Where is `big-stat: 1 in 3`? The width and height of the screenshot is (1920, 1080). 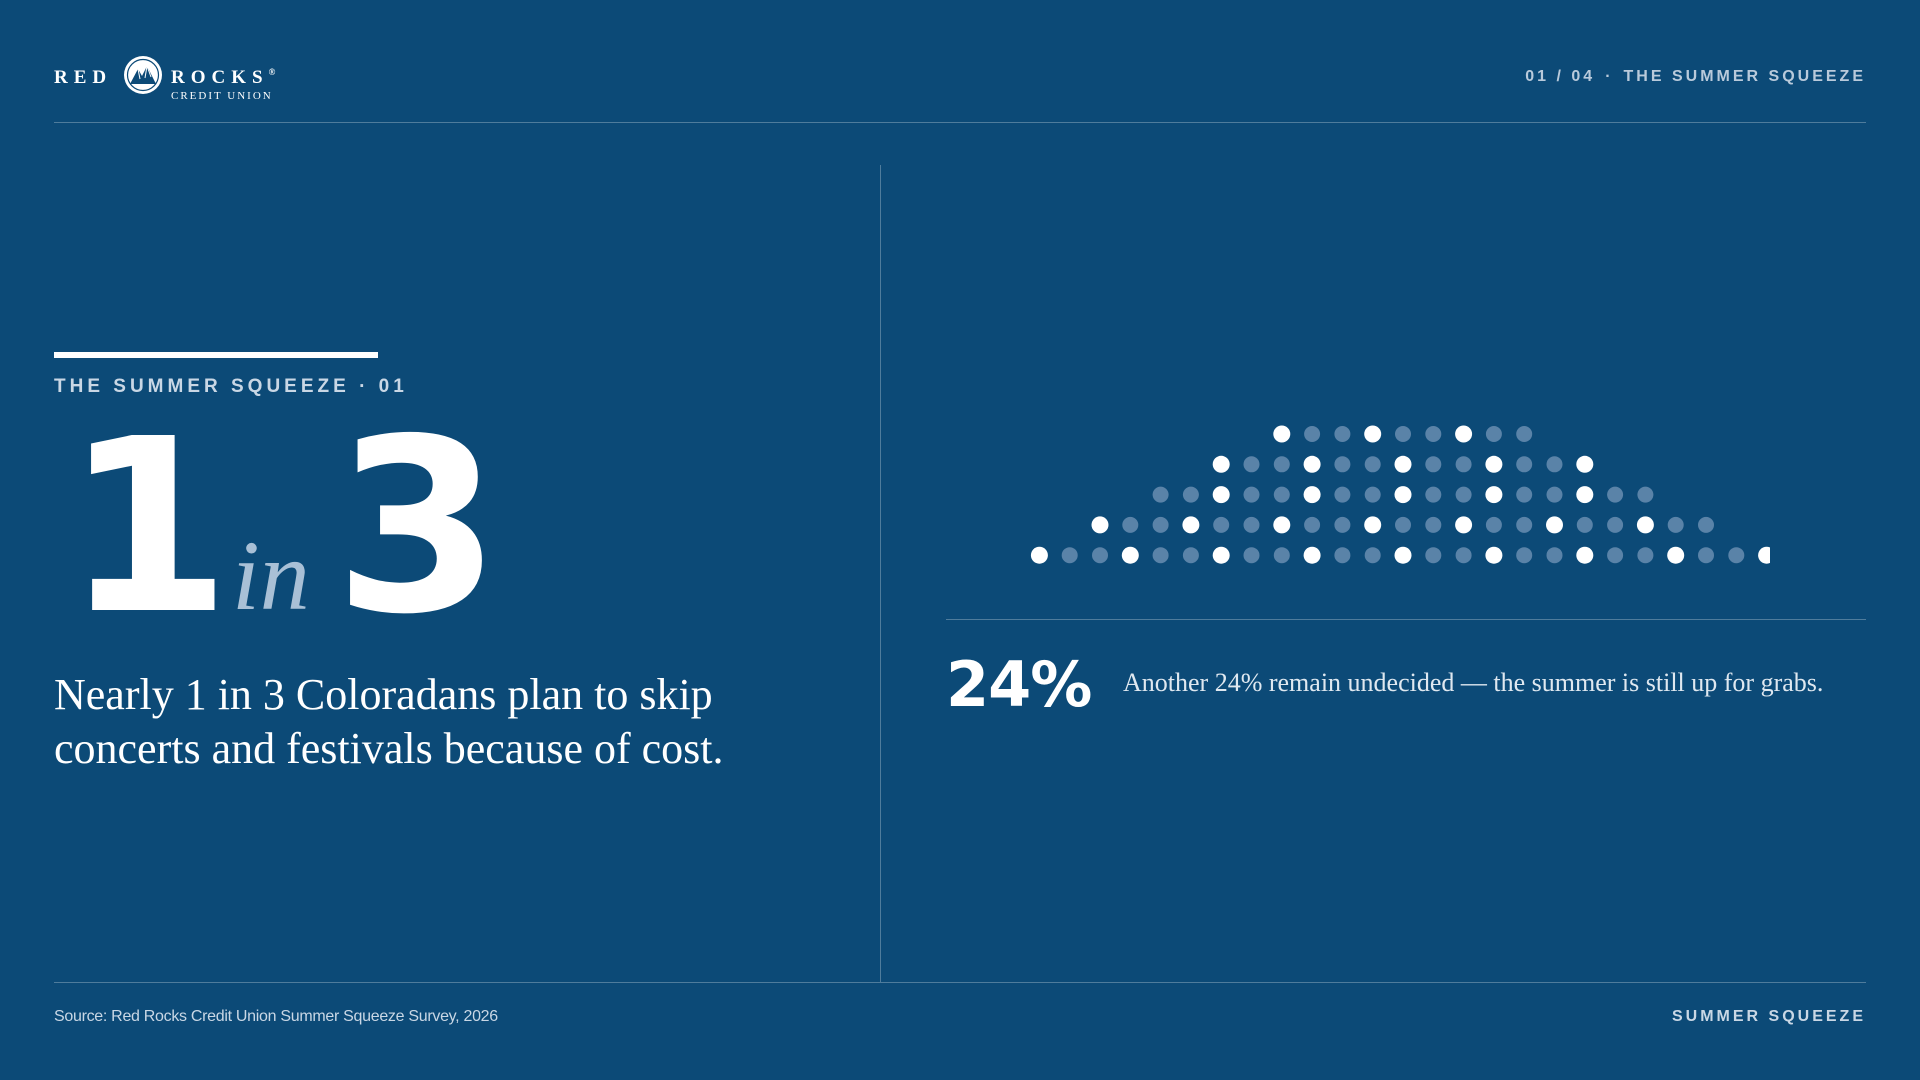 big-stat: 1 in 3 is located at coordinates (434, 527).